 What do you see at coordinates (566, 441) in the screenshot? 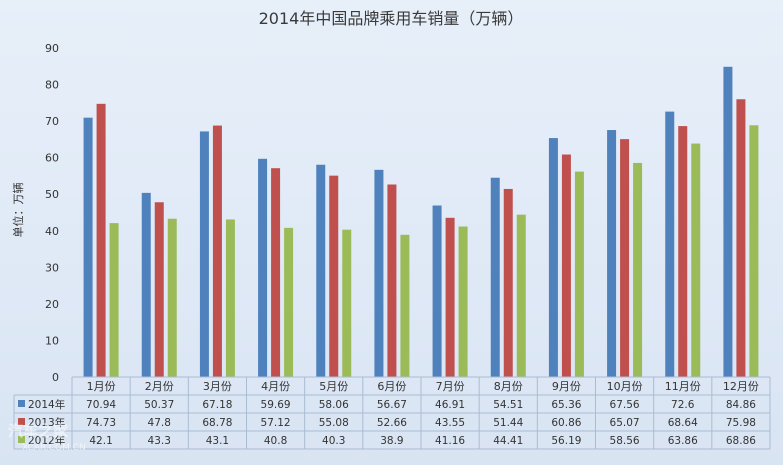
I see `data-label-3-9: 56.19` at bounding box center [566, 441].